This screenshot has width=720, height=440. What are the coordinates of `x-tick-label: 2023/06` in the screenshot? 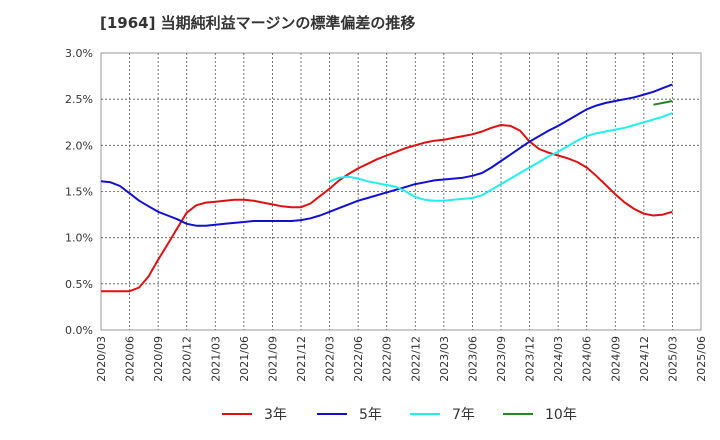 It's located at (472, 359).